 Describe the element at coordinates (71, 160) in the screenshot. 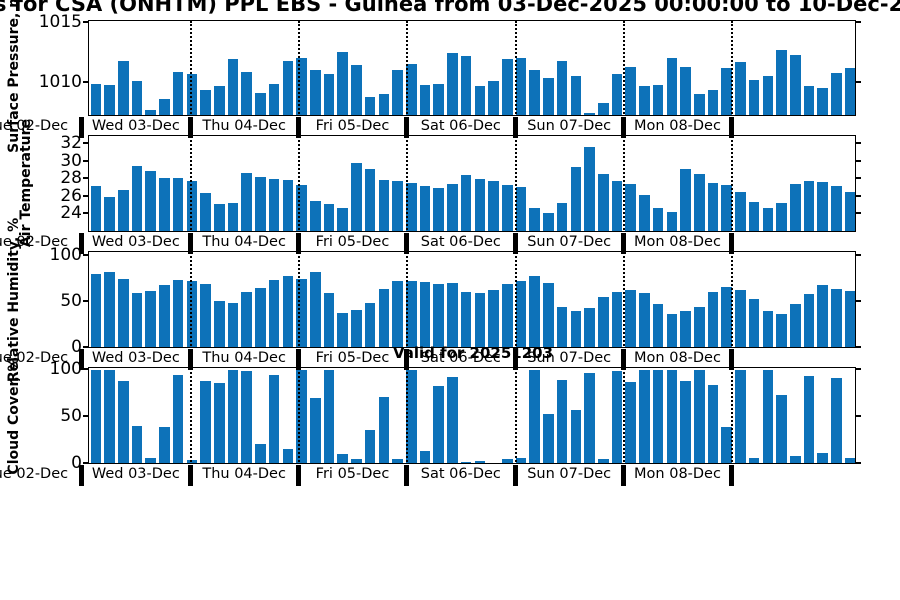

I see `y-tick-label: 30` at that location.